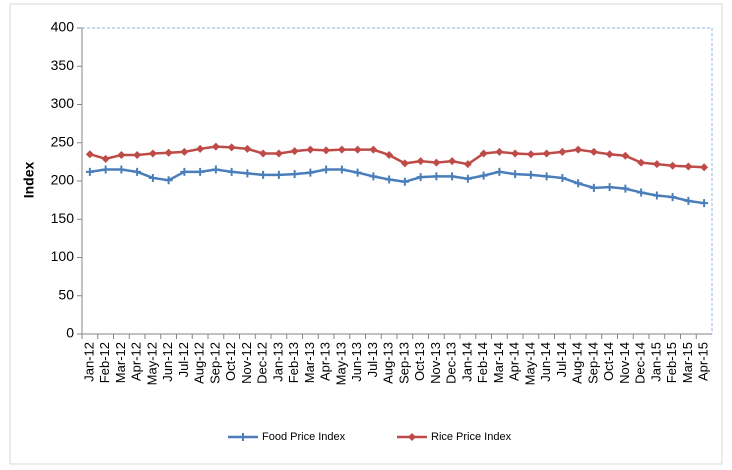 The width and height of the screenshot is (732, 470). What do you see at coordinates (451, 363) in the screenshot?
I see `x-tick-label: Dec-13` at bounding box center [451, 363].